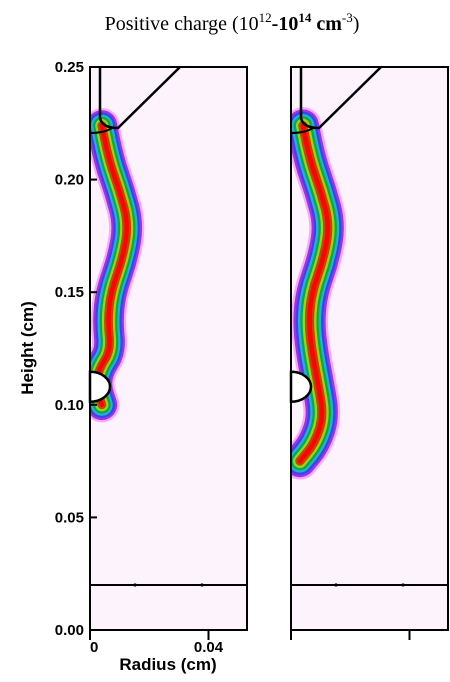 The width and height of the screenshot is (450, 682). I want to click on x-tick-label: 0, so click(94, 647).